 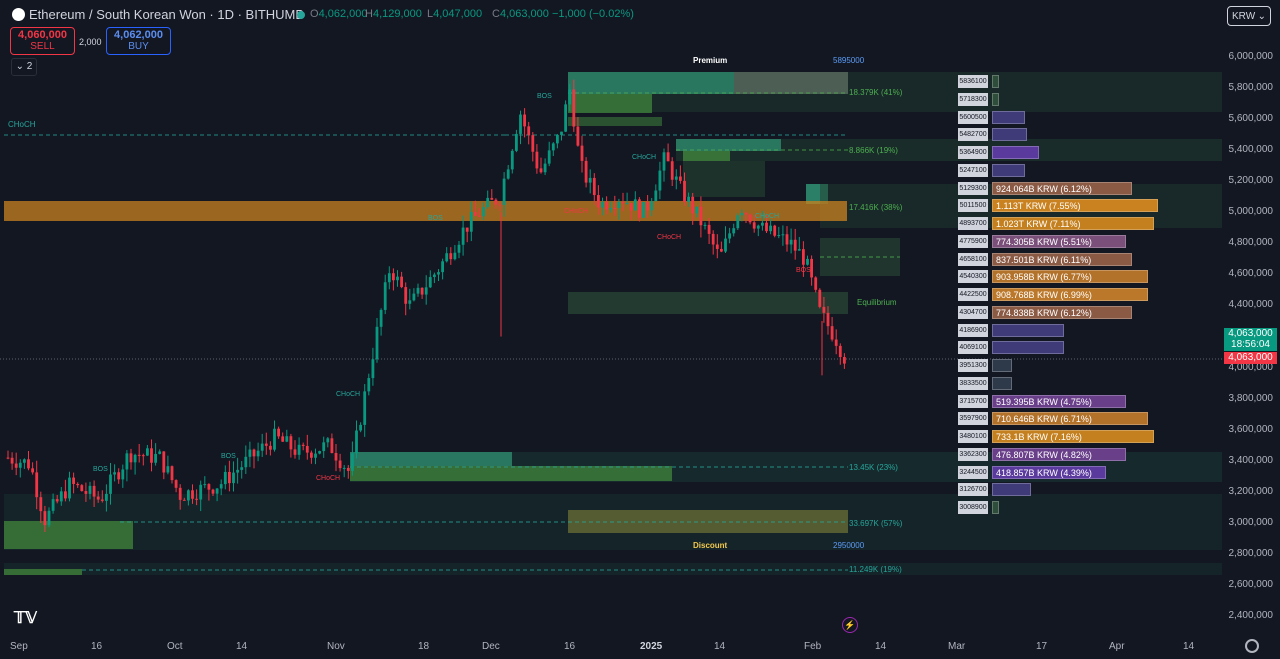 What do you see at coordinates (973, 294) in the screenshot?
I see `volume-profile-price: 4422500` at bounding box center [973, 294].